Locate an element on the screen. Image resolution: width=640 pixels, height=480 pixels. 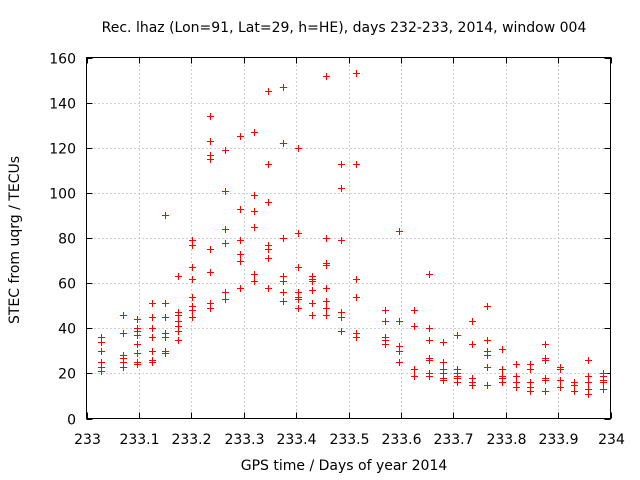
x-tick-label: 233.4 is located at coordinates (296, 440).